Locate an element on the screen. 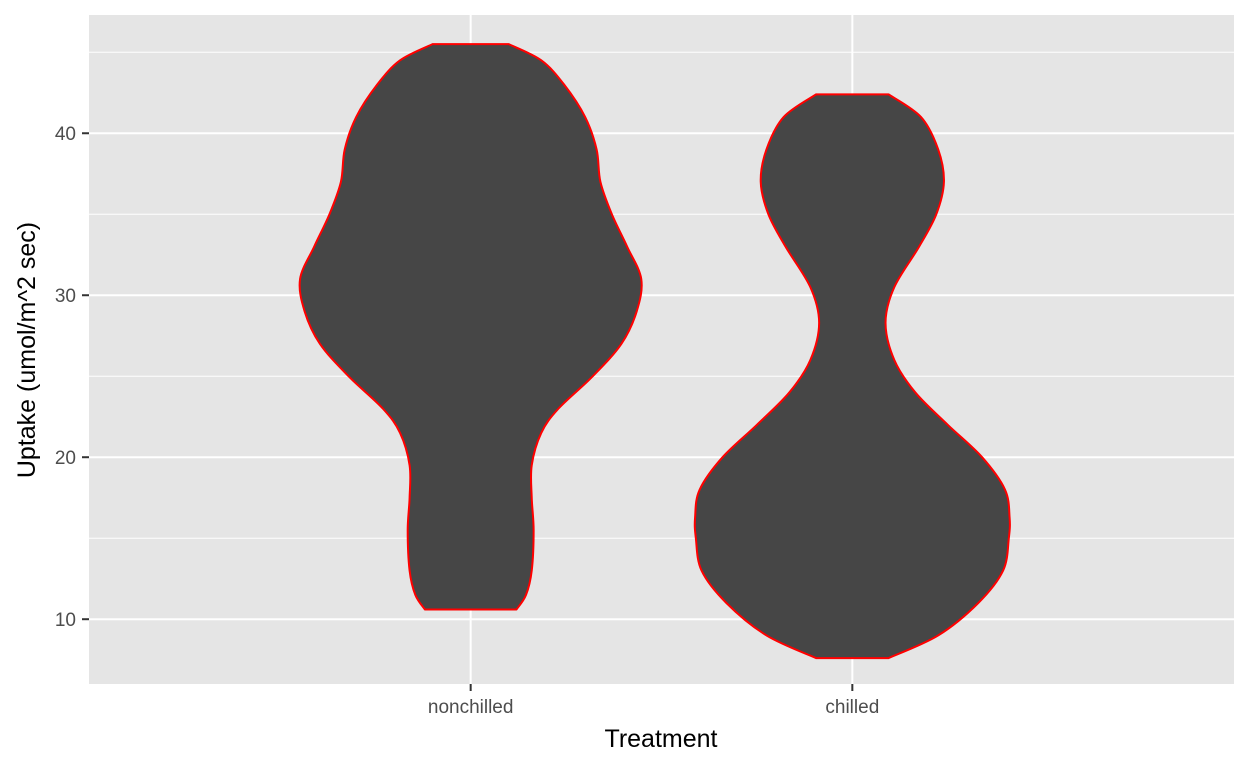 Image resolution: width=1248 pixels, height=768 pixels. y-tick-label: 20 is located at coordinates (65, 458).